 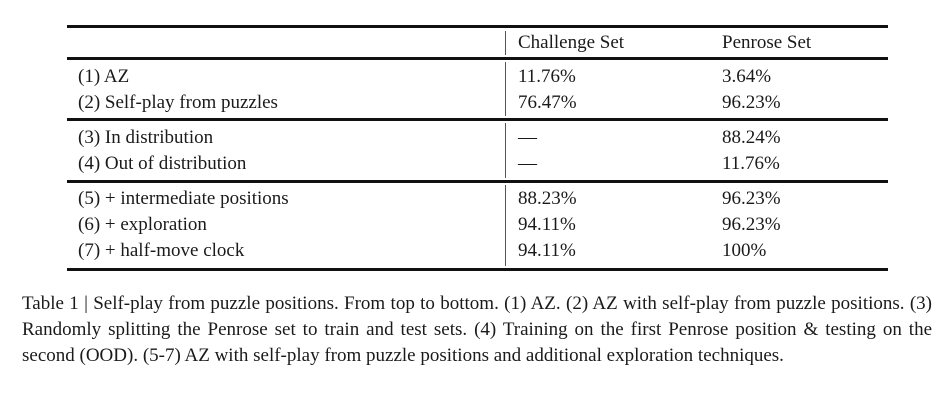 I want to click on row-label: (2) Self-play from puzzles, so click(x=178, y=102).